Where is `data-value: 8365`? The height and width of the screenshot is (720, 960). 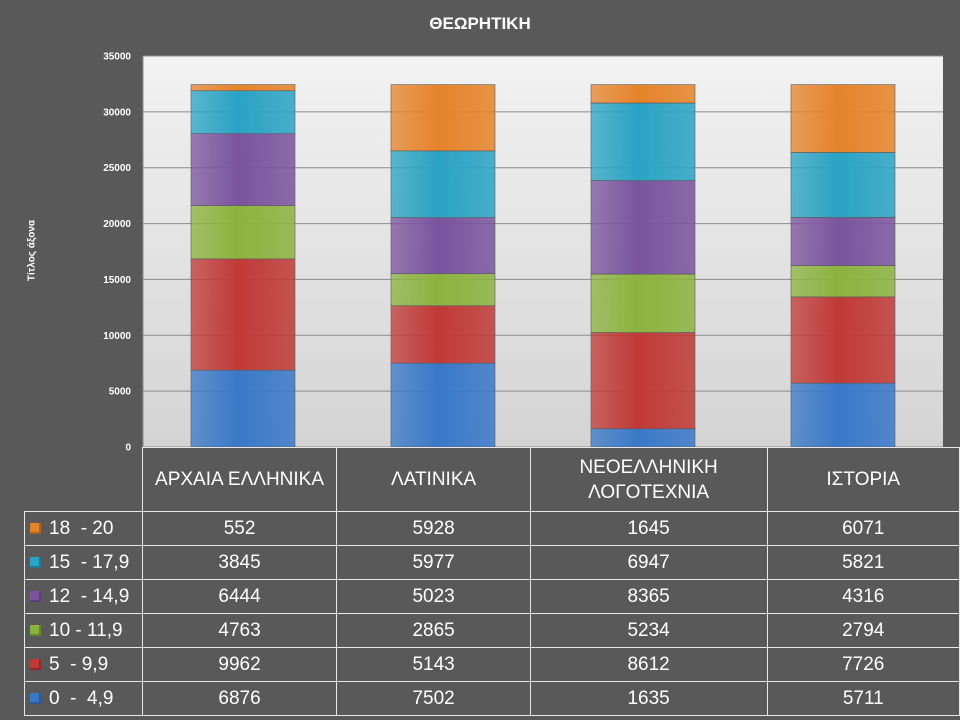
data-value: 8365 is located at coordinates (648, 596).